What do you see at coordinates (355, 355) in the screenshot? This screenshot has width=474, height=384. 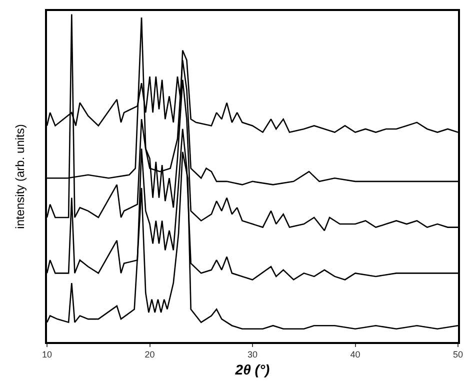 I see `x-tick-label: 40` at bounding box center [355, 355].